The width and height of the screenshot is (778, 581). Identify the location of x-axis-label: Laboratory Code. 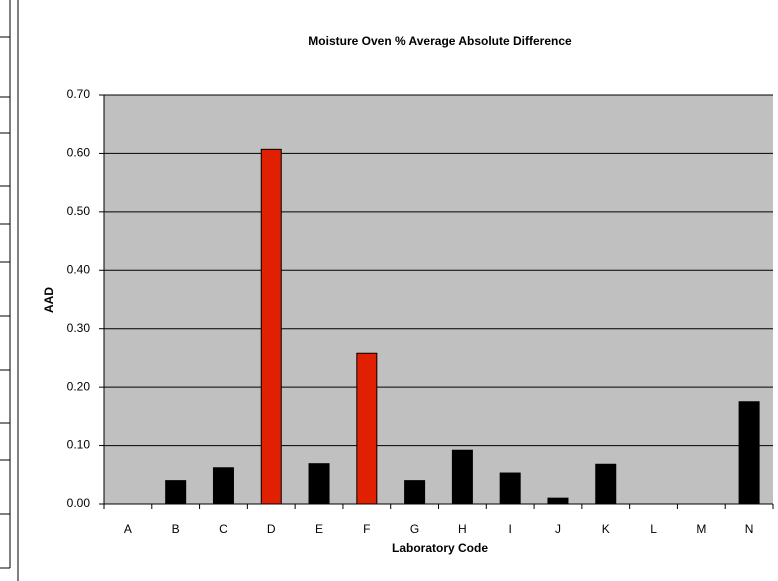
(440, 548).